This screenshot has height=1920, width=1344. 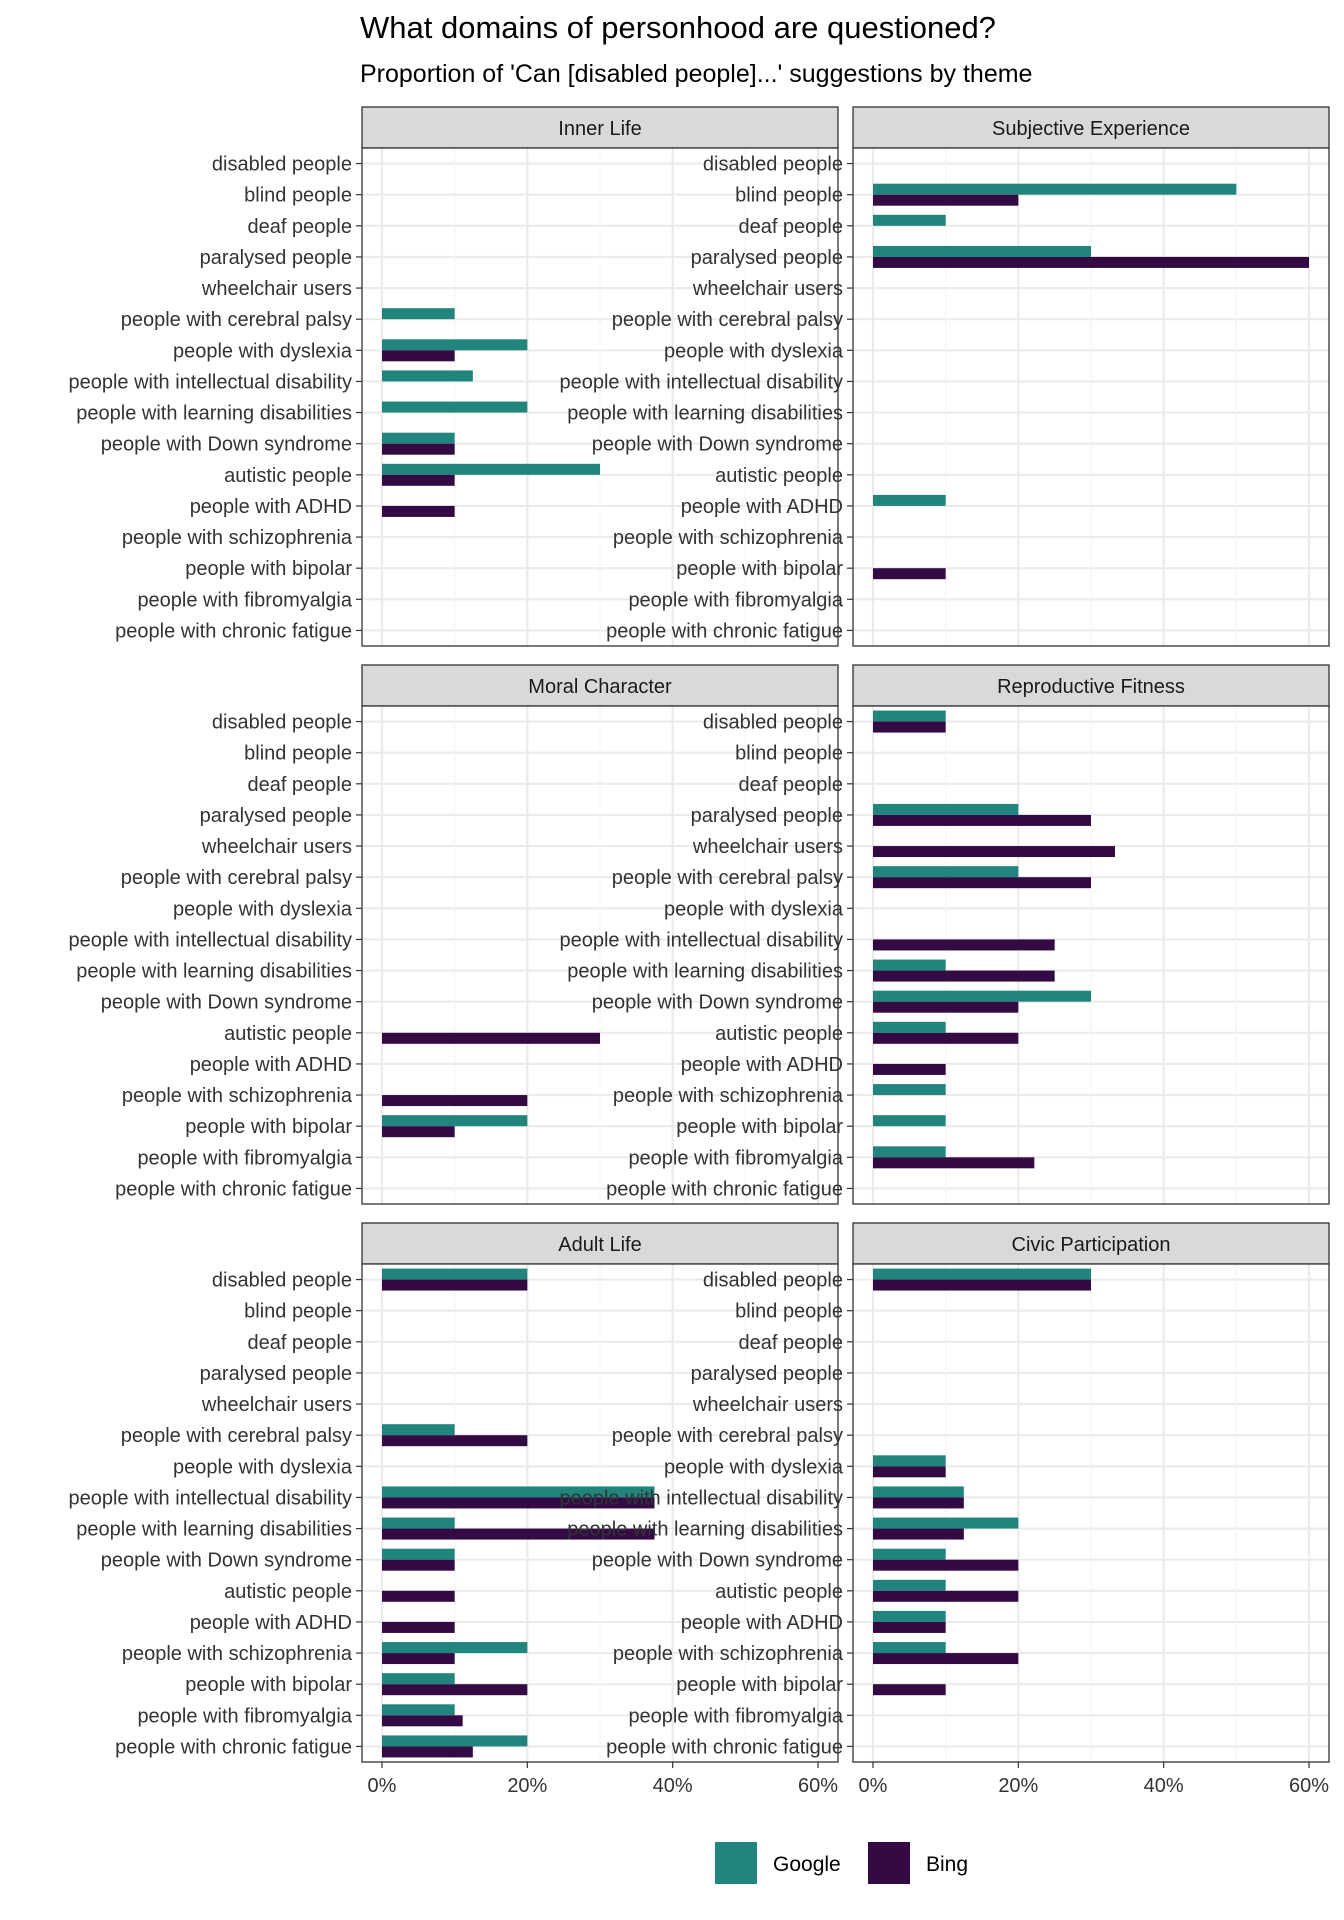 I want to click on panel-title: Civic Participation, so click(x=1091, y=1245).